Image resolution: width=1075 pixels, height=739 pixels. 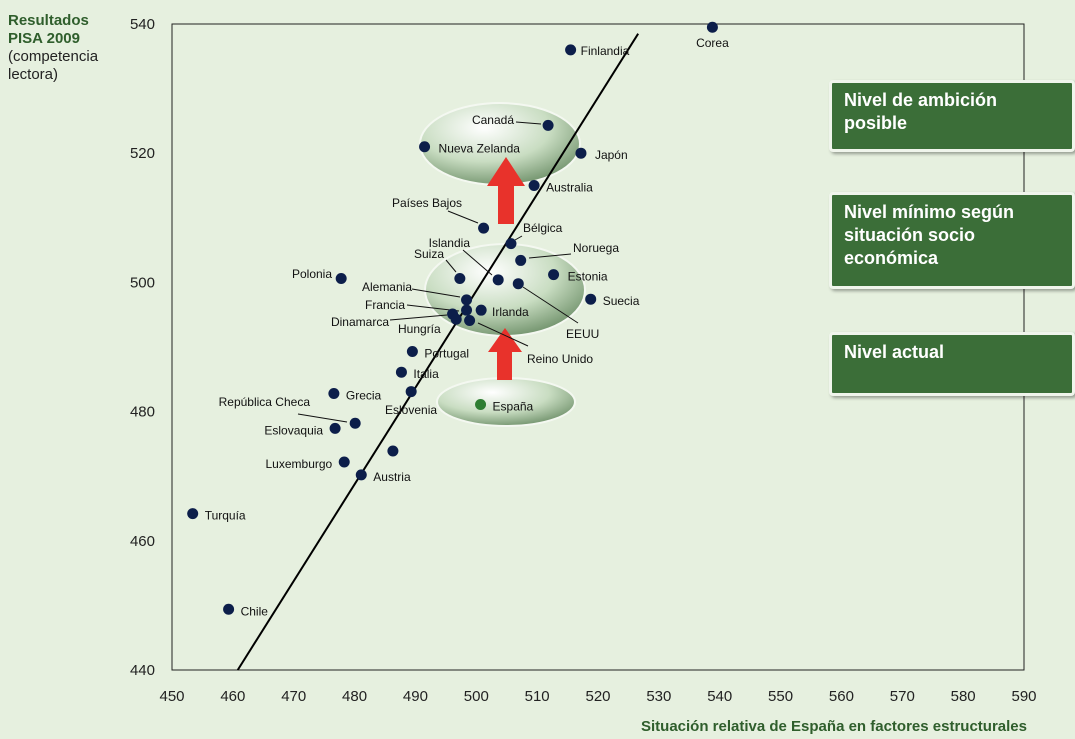 I want to click on point-label: Eslovaquia, so click(x=293, y=430).